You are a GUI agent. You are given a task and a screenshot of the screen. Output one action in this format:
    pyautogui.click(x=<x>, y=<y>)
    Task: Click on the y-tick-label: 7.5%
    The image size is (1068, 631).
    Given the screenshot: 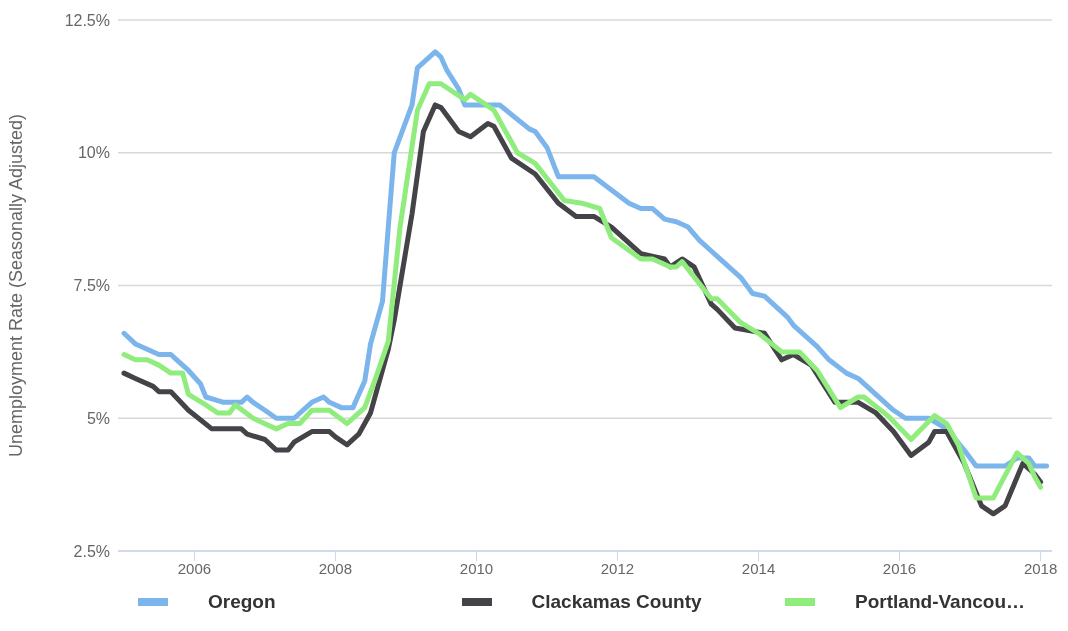 What is the action you would take?
    pyautogui.click(x=91, y=286)
    